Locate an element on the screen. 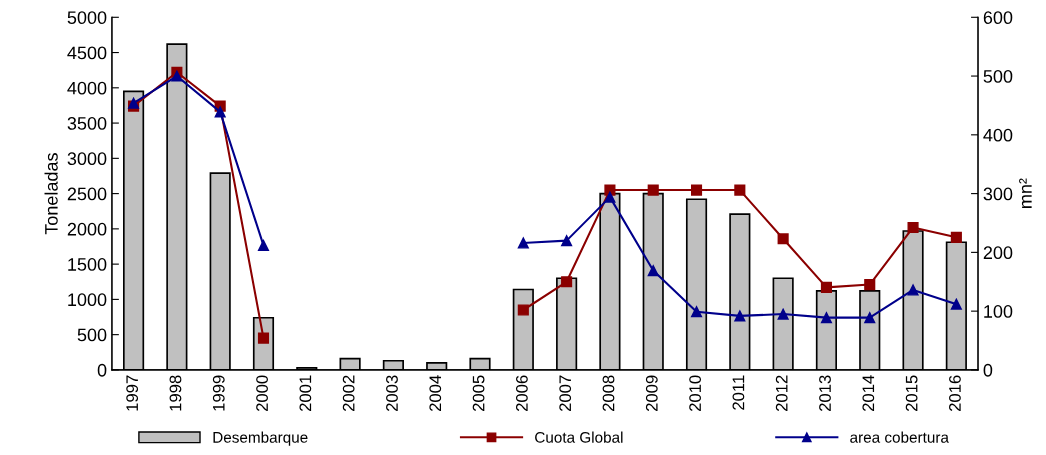  x-tick-label: 2006 is located at coordinates (521, 393).